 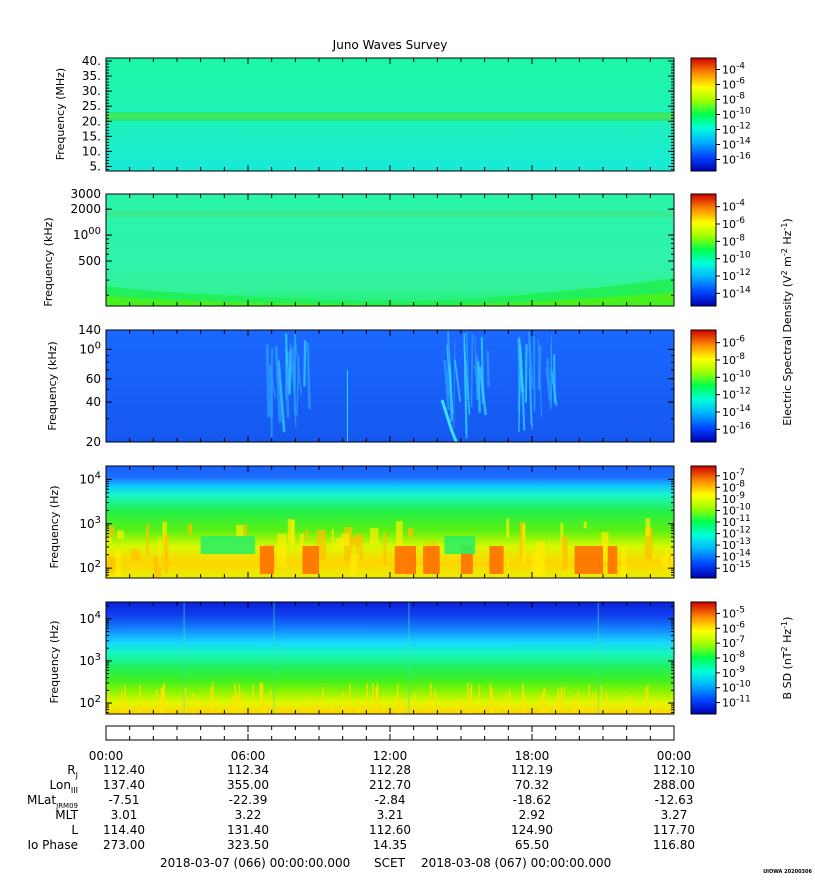 I want to click on e-field-colorbar-label: Electric Spectral Density (V2 m-2 Hz-1), so click(x=787, y=321).